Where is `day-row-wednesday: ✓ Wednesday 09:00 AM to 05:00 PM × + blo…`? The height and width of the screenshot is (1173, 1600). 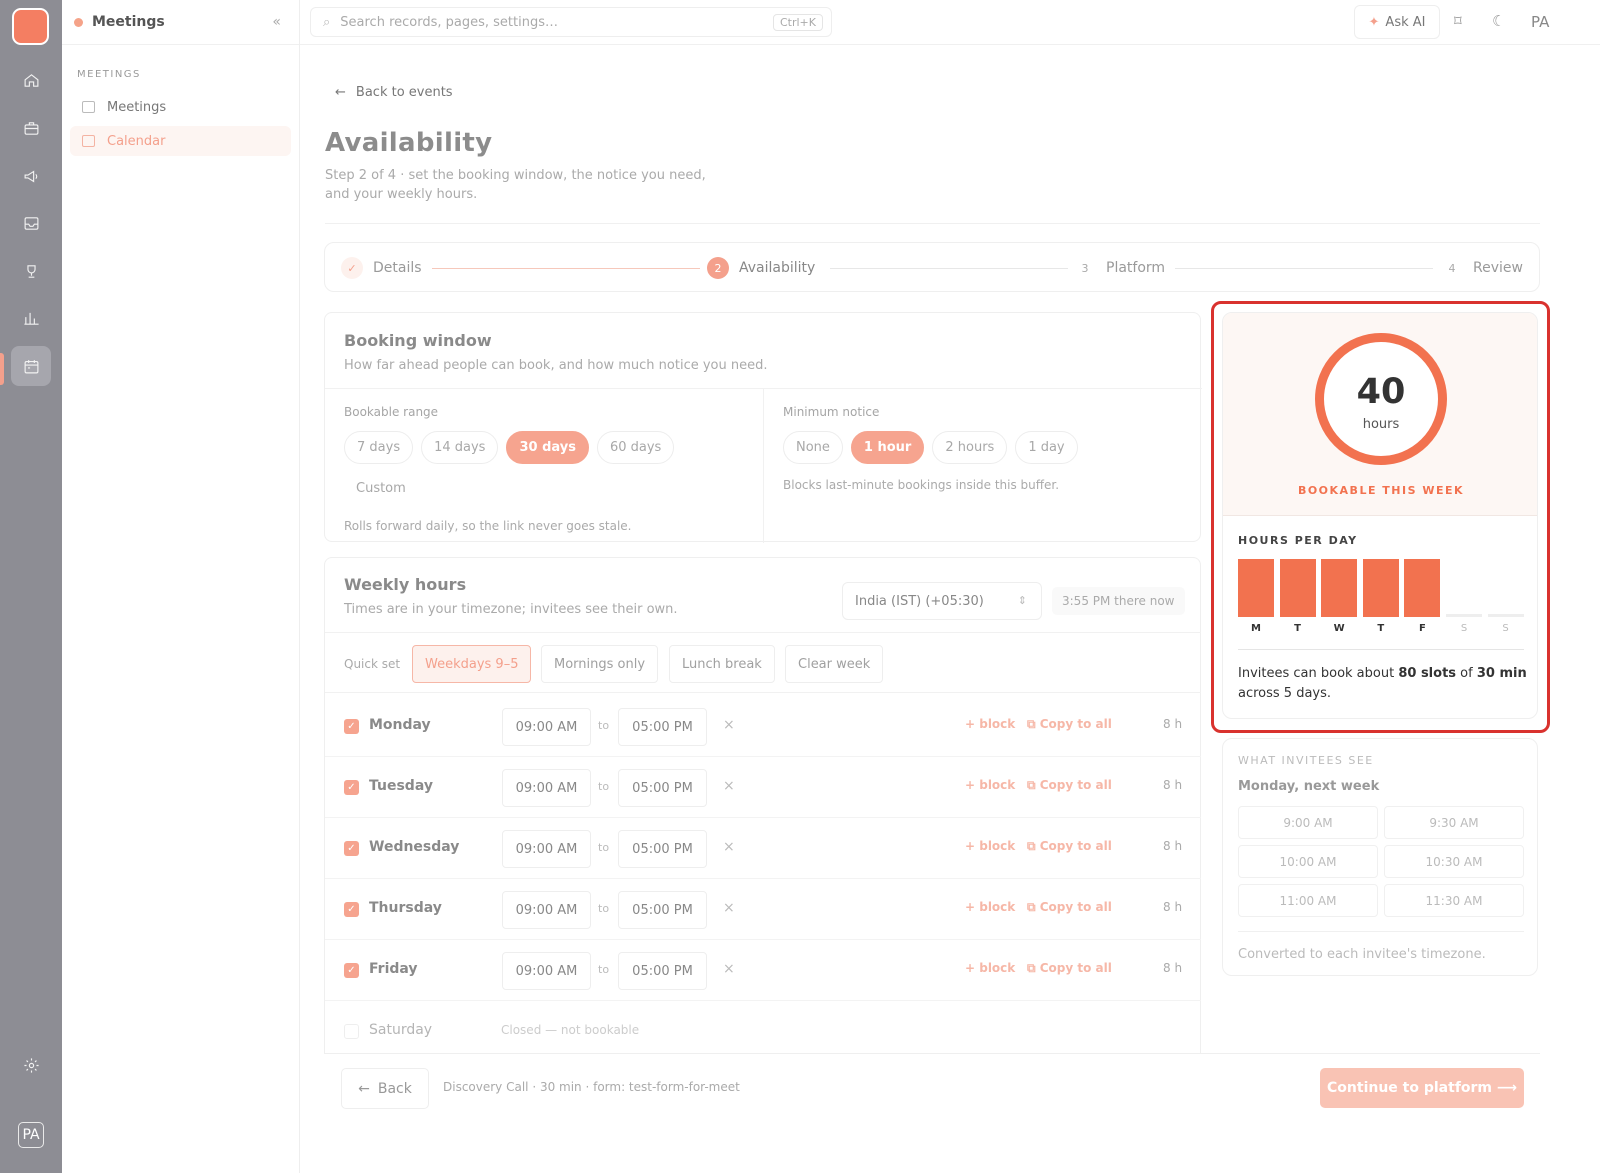
day-row-wednesday: ✓ Wednesday 09:00 AM to 05:00 PM × + blo… is located at coordinates (763, 848).